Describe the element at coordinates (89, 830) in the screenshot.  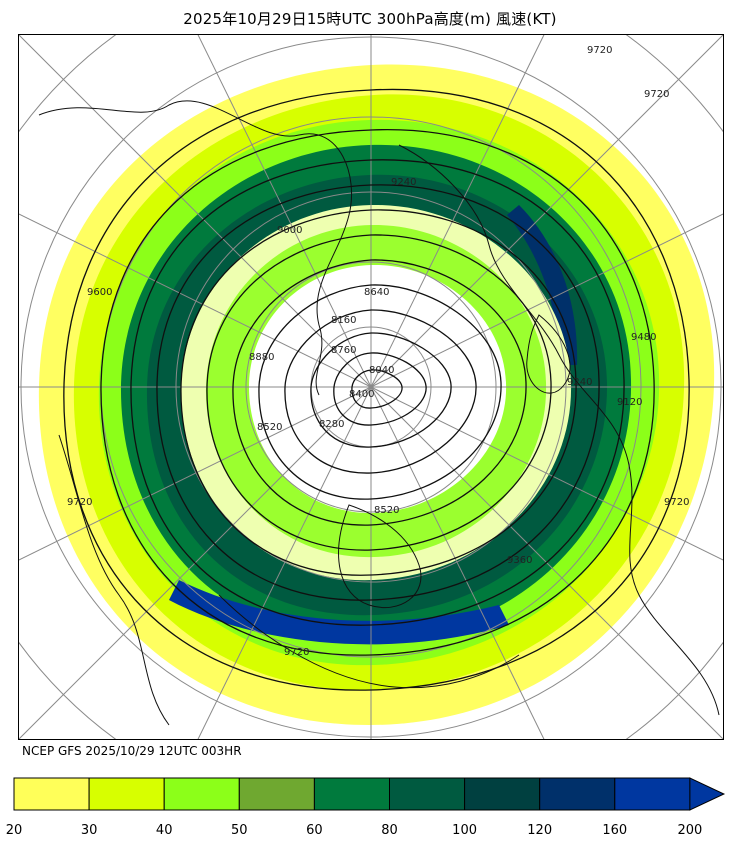
I see `colorbar-tick-30: 30` at that location.